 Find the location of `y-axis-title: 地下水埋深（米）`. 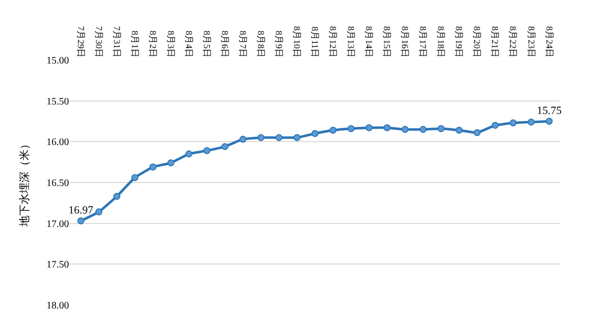

y-axis-title: 地下水埋深（米） is located at coordinates (25, 183).